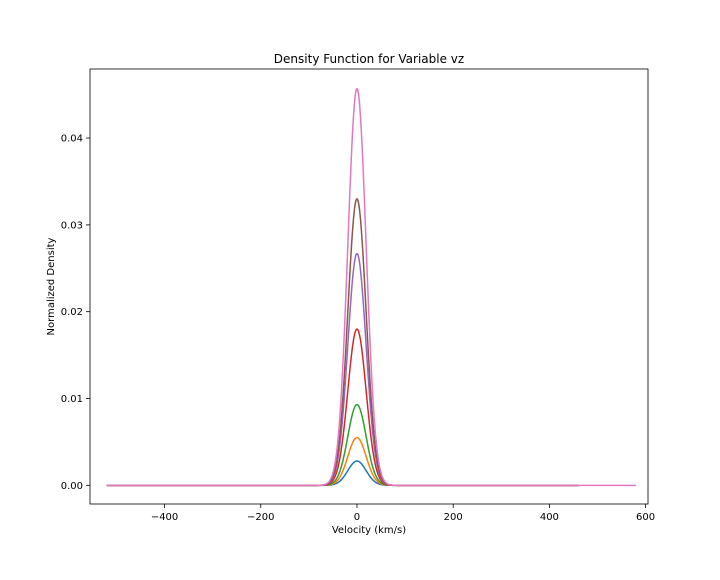 The width and height of the screenshot is (720, 580). Describe the element at coordinates (51, 286) in the screenshot. I see `y-axis-label: Normalized Density` at that location.